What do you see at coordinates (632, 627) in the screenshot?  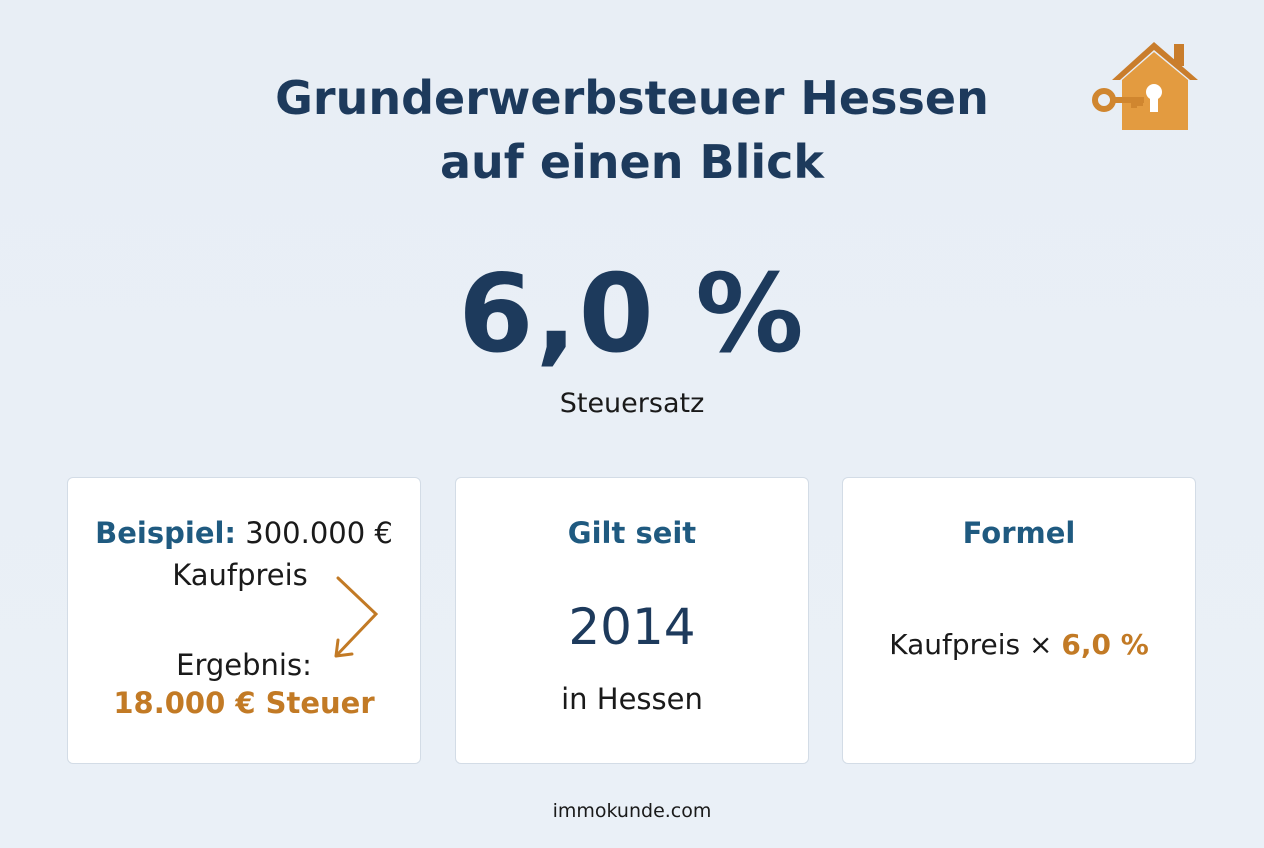 I see `since-year: 2014` at bounding box center [632, 627].